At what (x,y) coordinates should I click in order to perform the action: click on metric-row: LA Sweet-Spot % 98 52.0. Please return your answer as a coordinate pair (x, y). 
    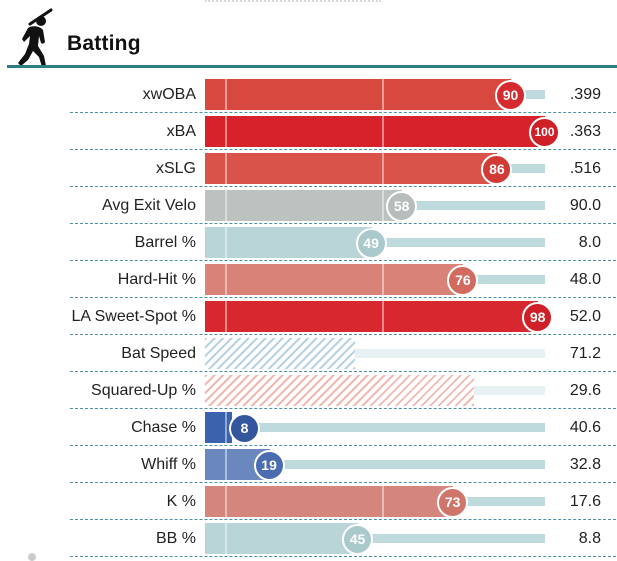
    Looking at the image, I should click on (308, 316).